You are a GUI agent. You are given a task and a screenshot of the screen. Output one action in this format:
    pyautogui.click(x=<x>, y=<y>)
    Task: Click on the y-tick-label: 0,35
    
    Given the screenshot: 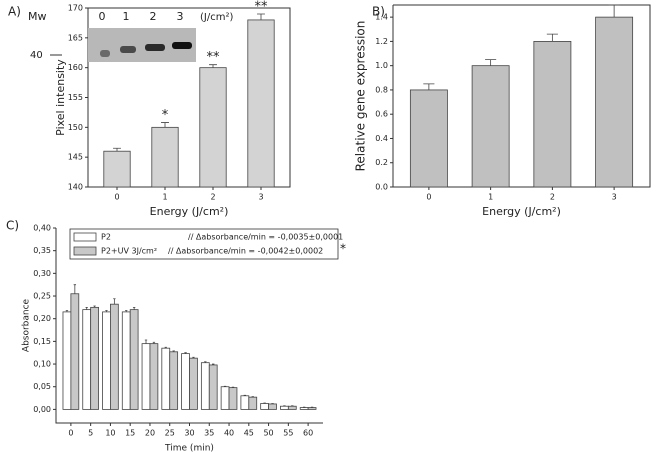 What is the action you would take?
    pyautogui.click(x=42, y=250)
    